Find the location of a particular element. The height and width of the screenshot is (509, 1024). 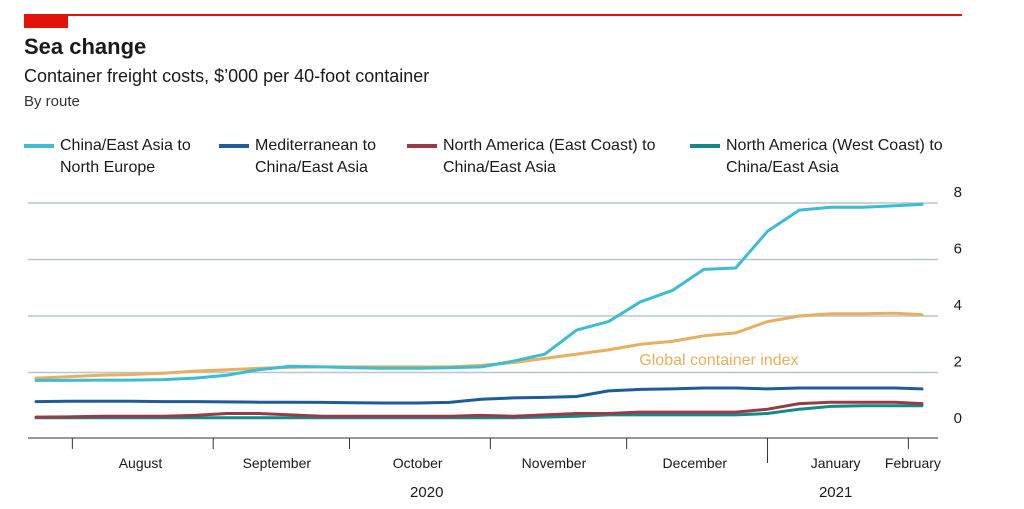

series-line-na-west is located at coordinates (479, 412).